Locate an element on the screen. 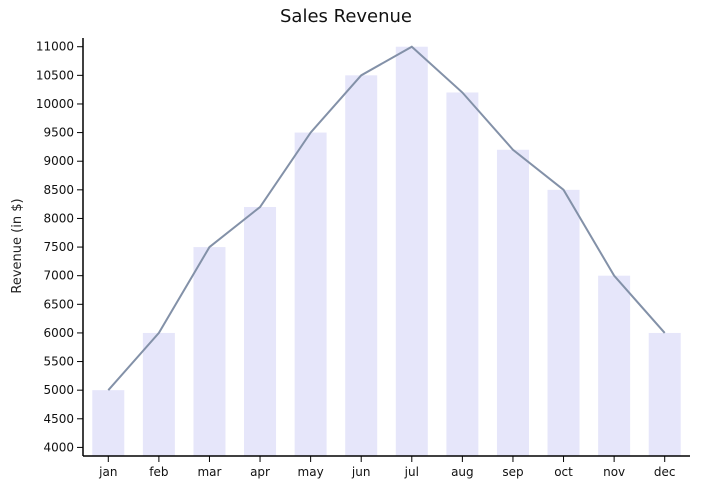  bar-feb is located at coordinates (158, 394).